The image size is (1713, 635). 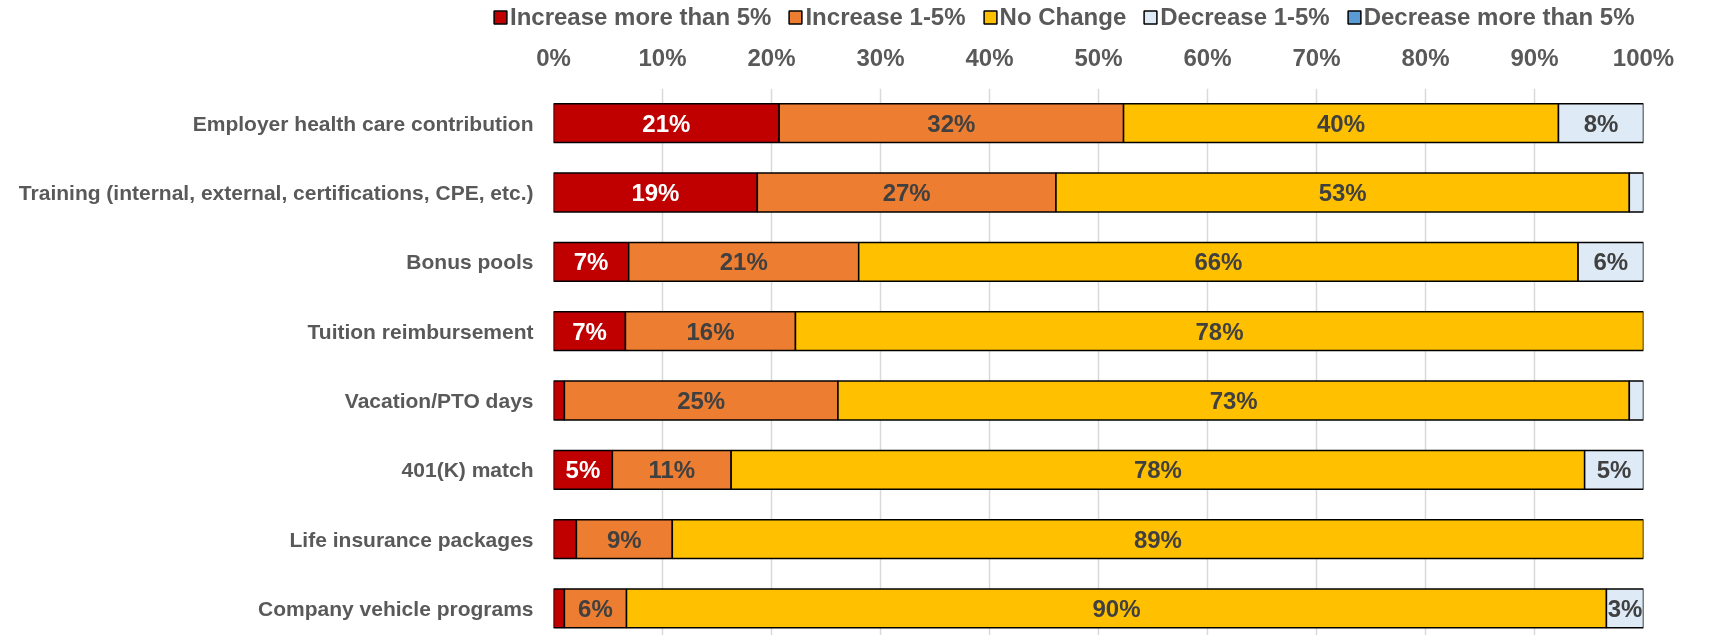 What do you see at coordinates (624, 539) in the screenshot?
I see `data-label: 9%` at bounding box center [624, 539].